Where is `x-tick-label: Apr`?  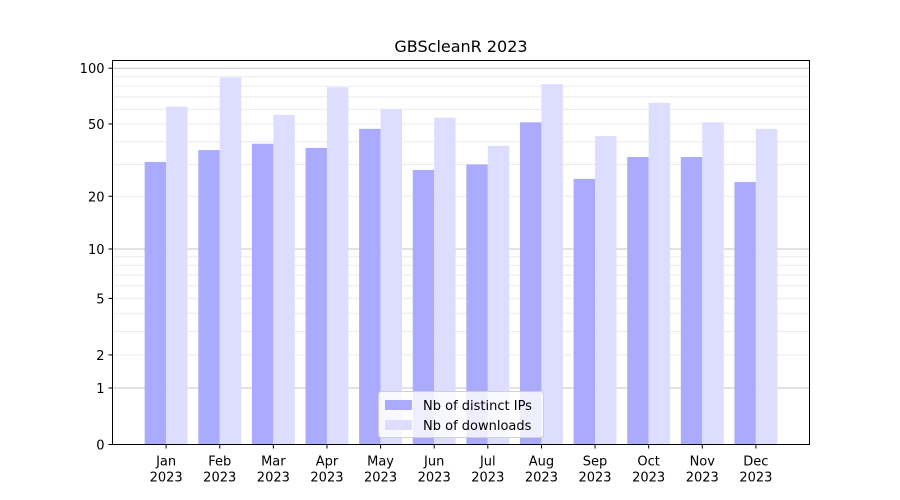
x-tick-label: Apr is located at coordinates (327, 462).